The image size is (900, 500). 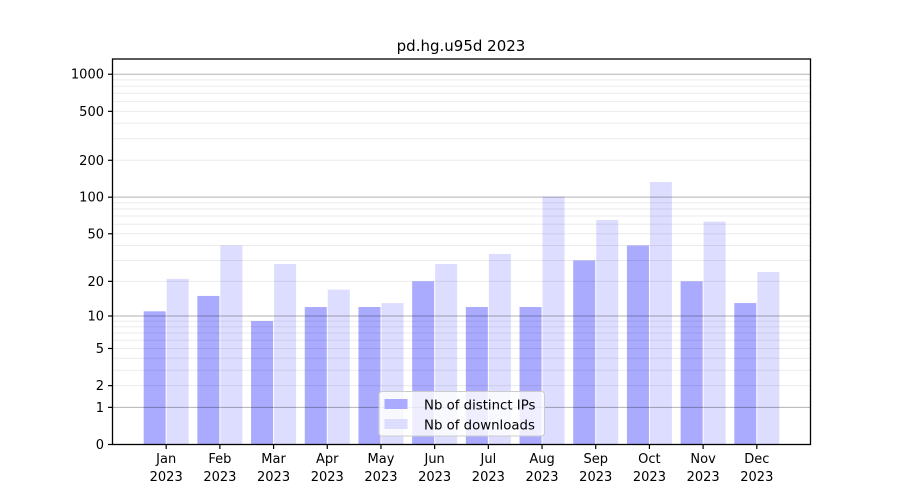 I want to click on y-tick-label: 1000, so click(x=87, y=75).